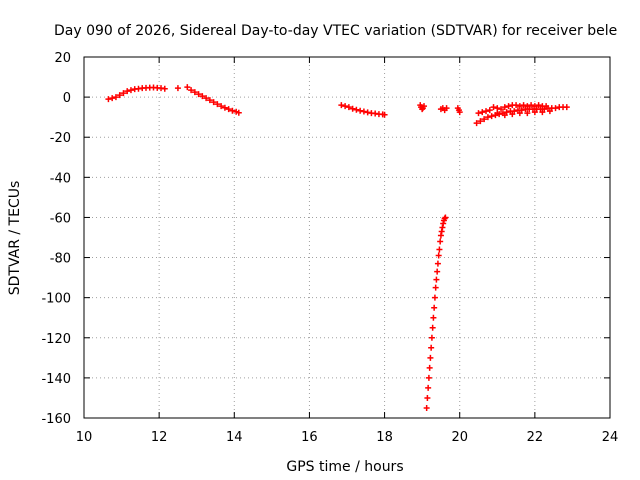 The width and height of the screenshot is (640, 480). What do you see at coordinates (62, 58) in the screenshot?
I see `y-tick-label: 20` at bounding box center [62, 58].